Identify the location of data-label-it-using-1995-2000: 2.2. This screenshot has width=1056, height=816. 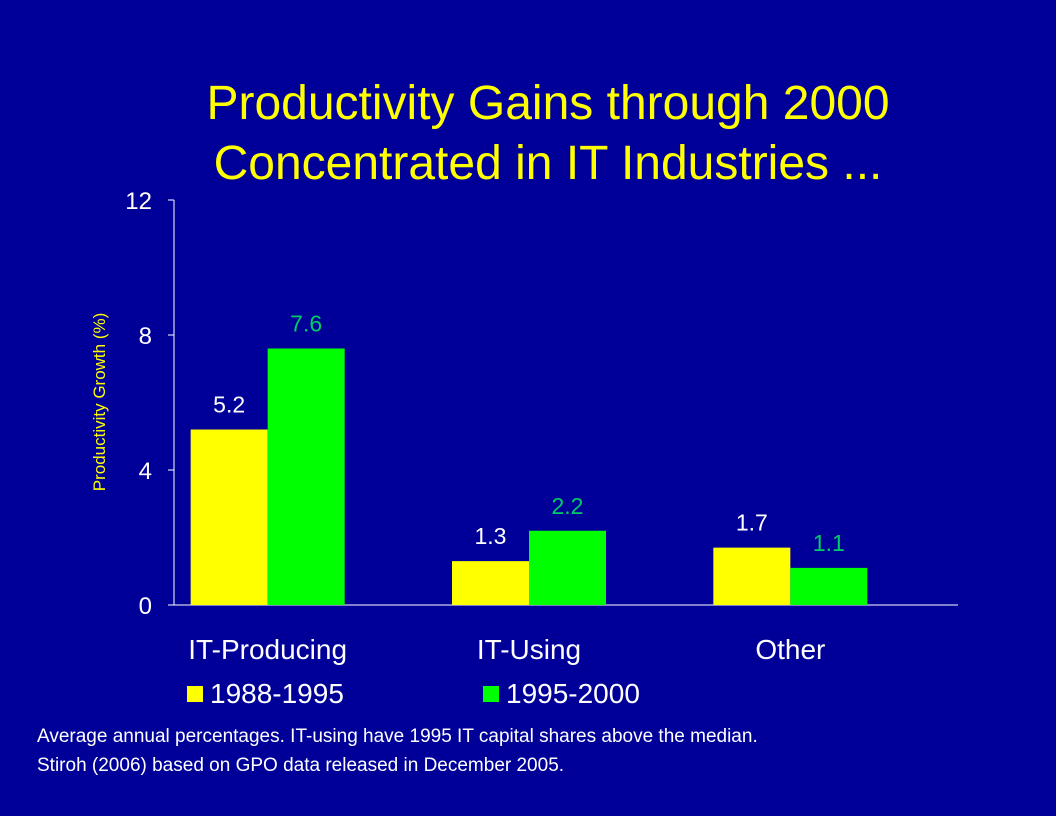
(568, 506).